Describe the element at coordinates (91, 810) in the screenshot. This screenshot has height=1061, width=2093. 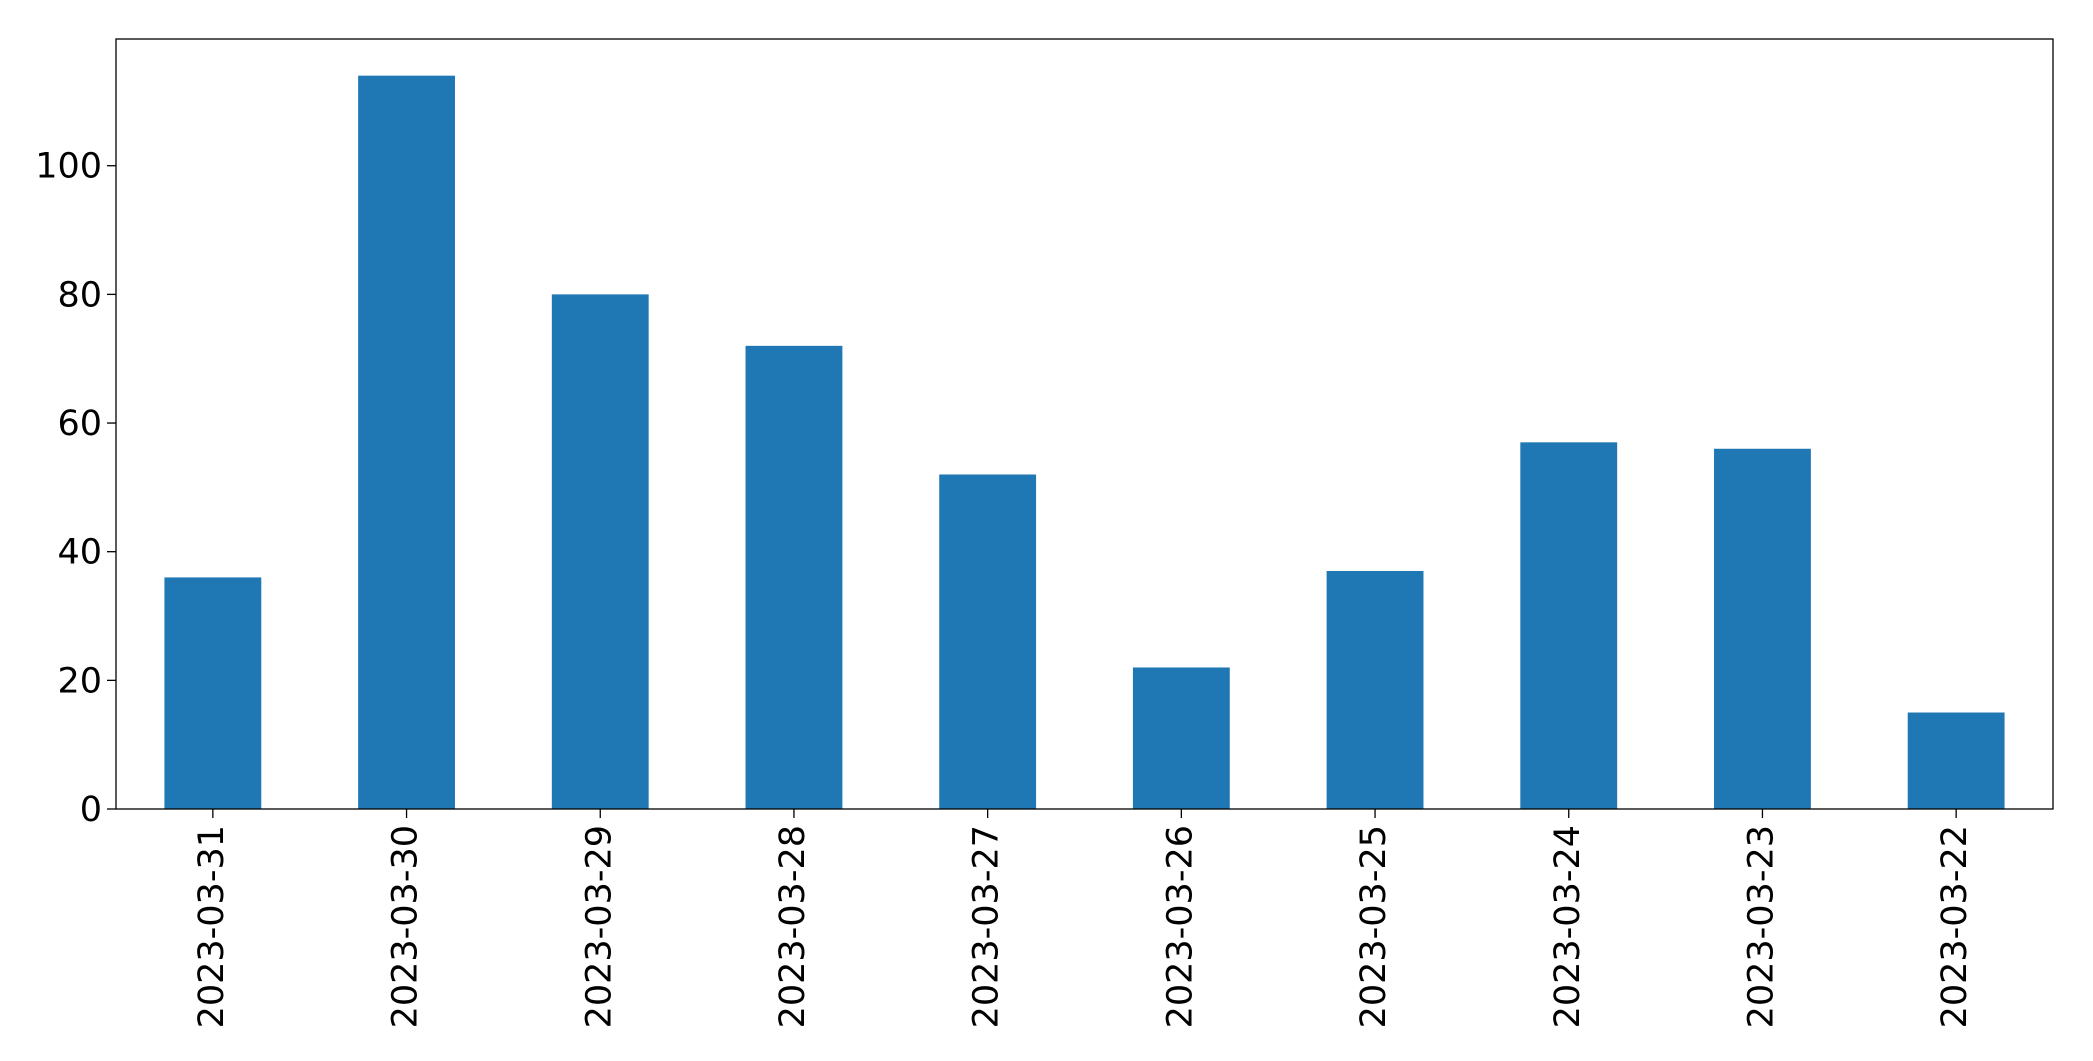
I see `y-tick-label: 0` at that location.